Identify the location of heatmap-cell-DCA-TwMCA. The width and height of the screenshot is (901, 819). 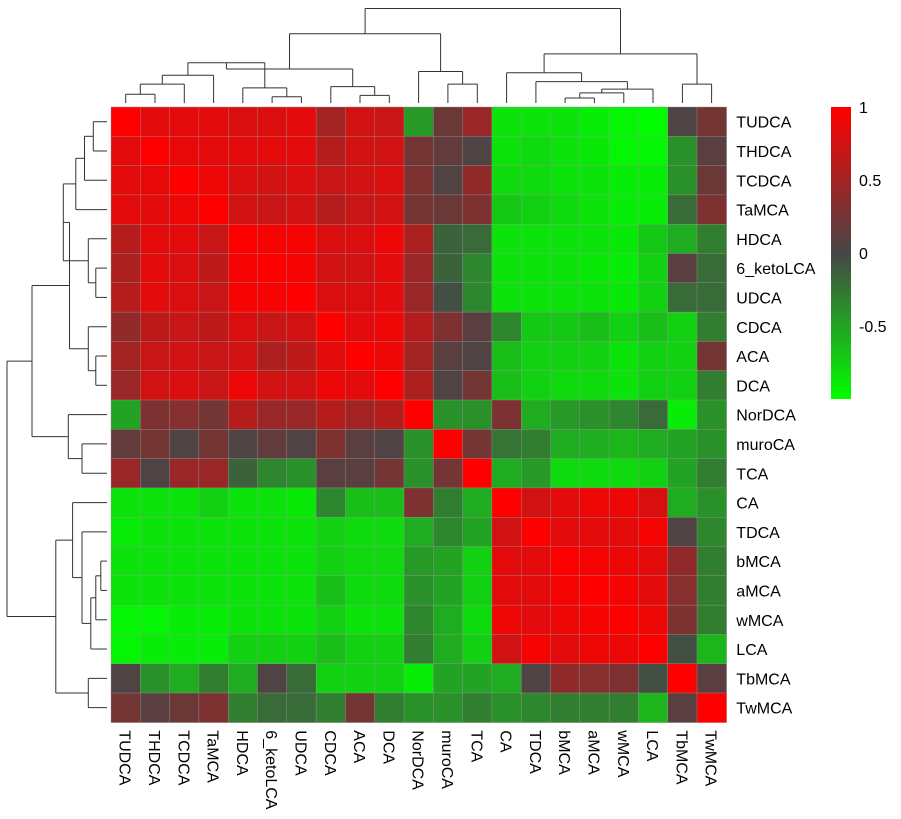
(711, 385).